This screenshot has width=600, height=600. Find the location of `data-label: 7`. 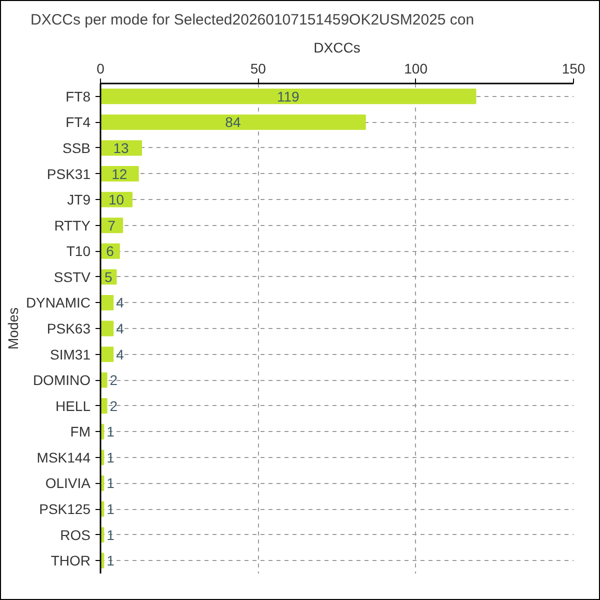

data-label: 7 is located at coordinates (112, 225).